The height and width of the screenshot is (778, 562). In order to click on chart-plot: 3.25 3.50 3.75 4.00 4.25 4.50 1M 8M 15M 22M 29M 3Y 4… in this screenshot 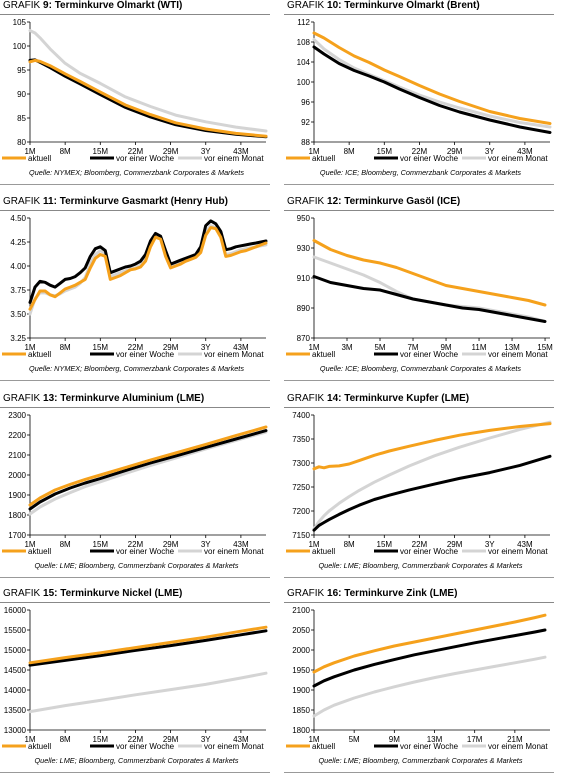, I will do `click(135, 286)`.